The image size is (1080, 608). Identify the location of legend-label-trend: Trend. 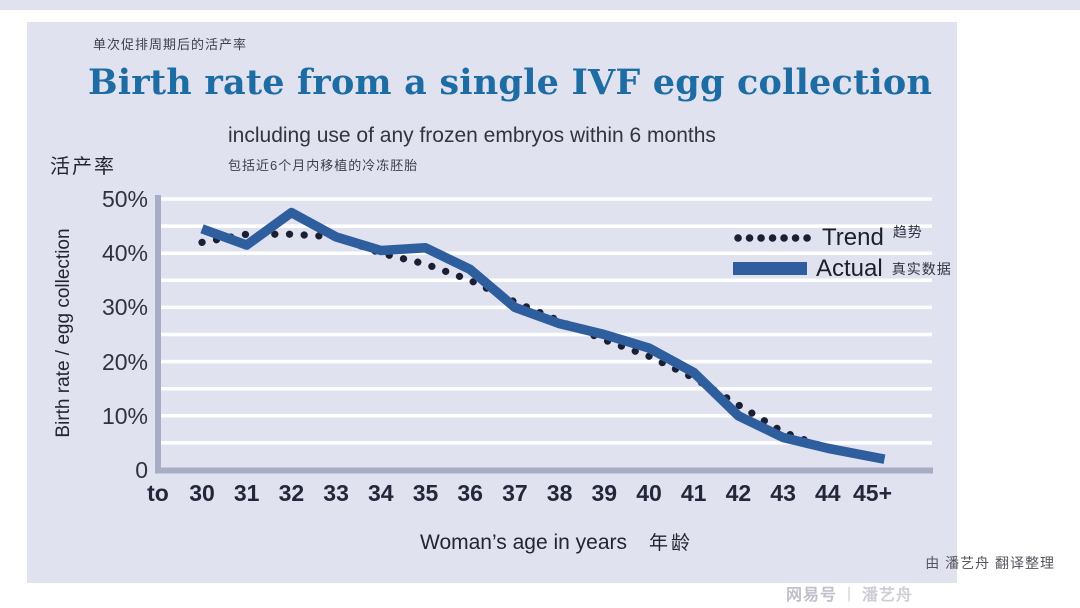
(853, 237).